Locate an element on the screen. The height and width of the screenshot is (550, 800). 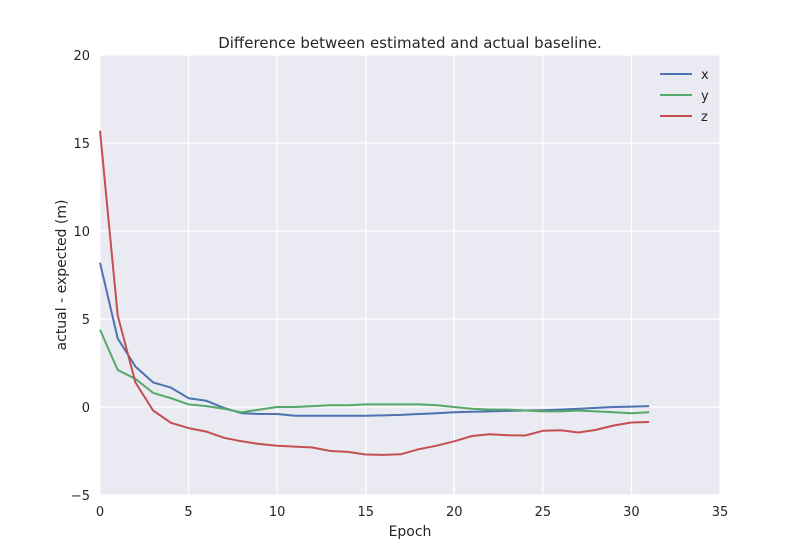
x-tick-label: 25 is located at coordinates (543, 512).